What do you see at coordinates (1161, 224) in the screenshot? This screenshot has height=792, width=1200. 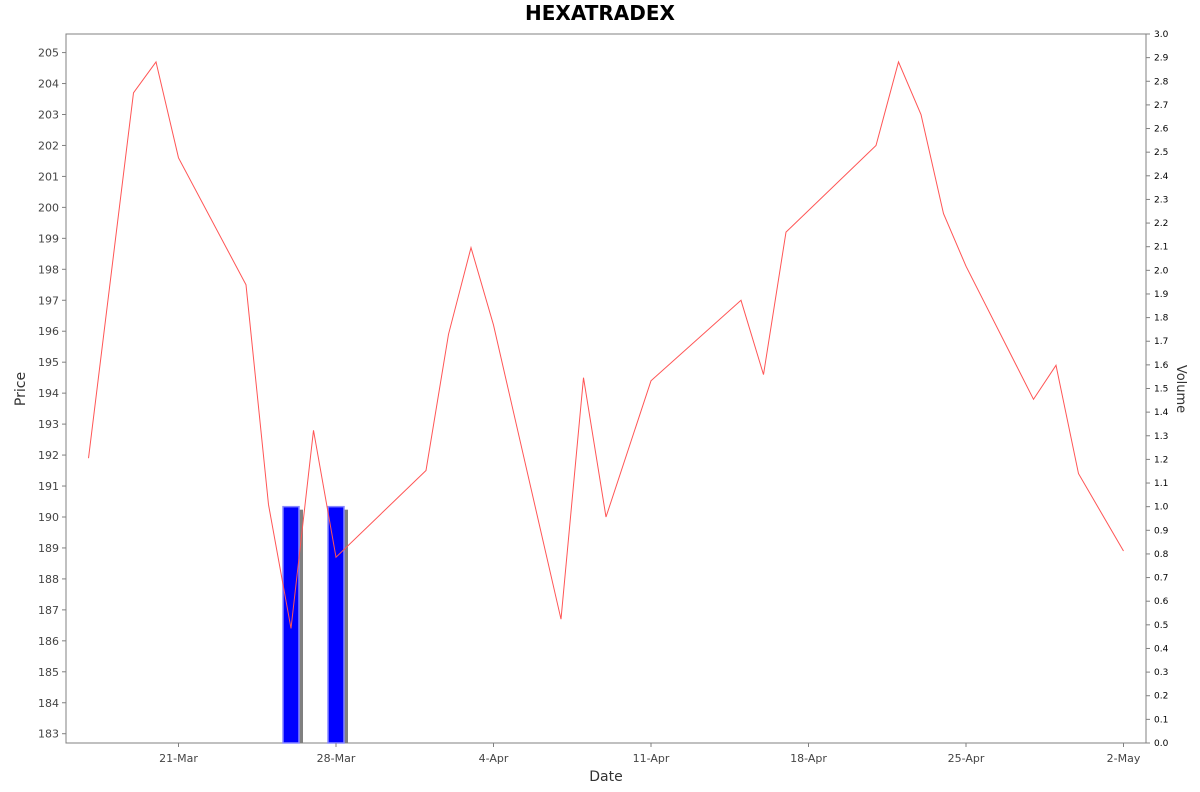 I see `volume-tick-label: 2.2` at bounding box center [1161, 224].